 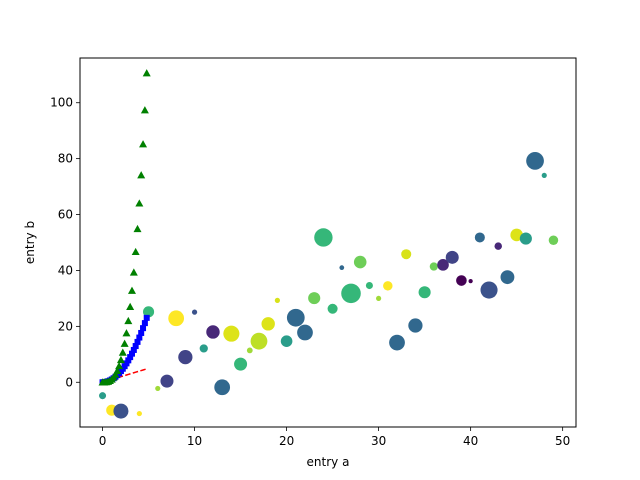 What do you see at coordinates (103, 441) in the screenshot?
I see `x-tick-label: 0` at bounding box center [103, 441].